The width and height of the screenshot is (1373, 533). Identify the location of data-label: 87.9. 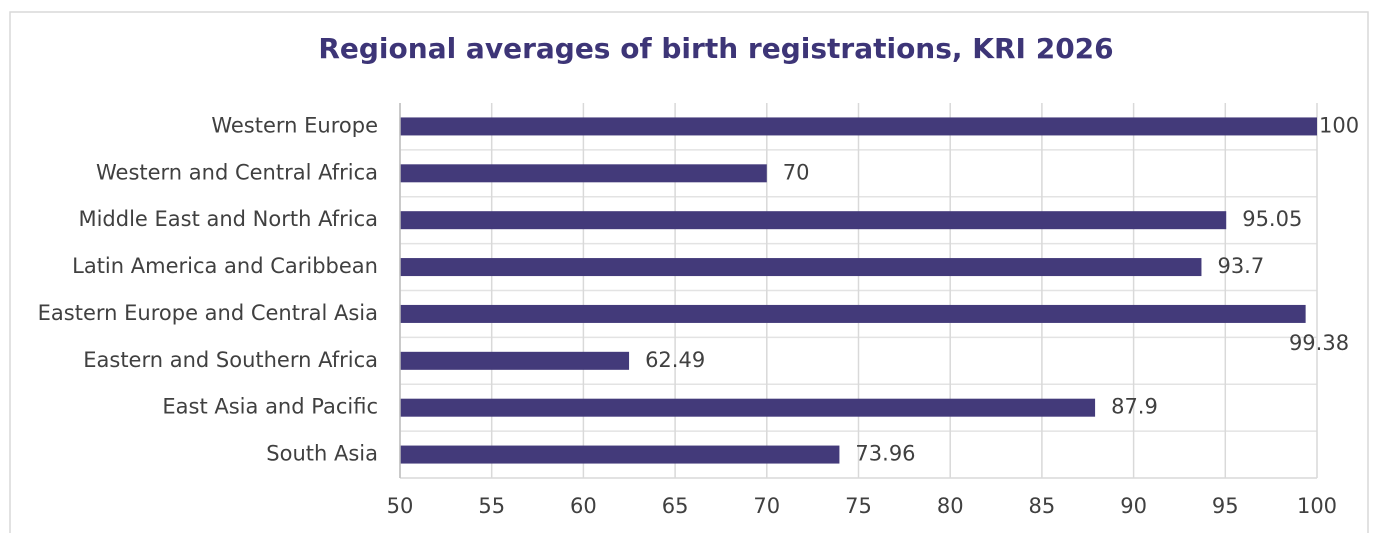
(1134, 407).